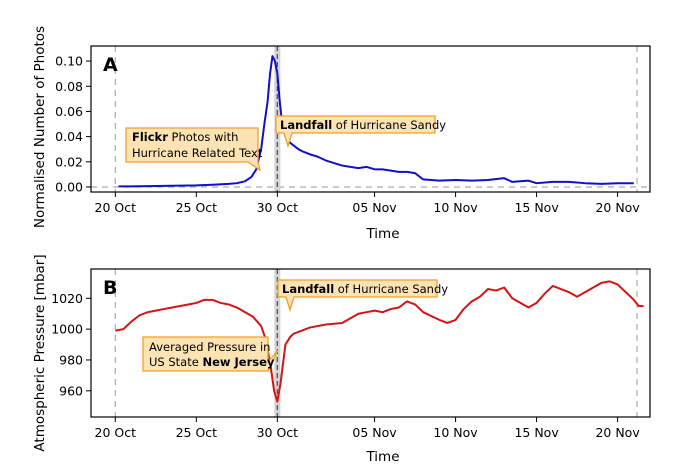 The width and height of the screenshot is (700, 470). I want to click on panel-a-x-tick-label: 15 Nov, so click(536, 207).